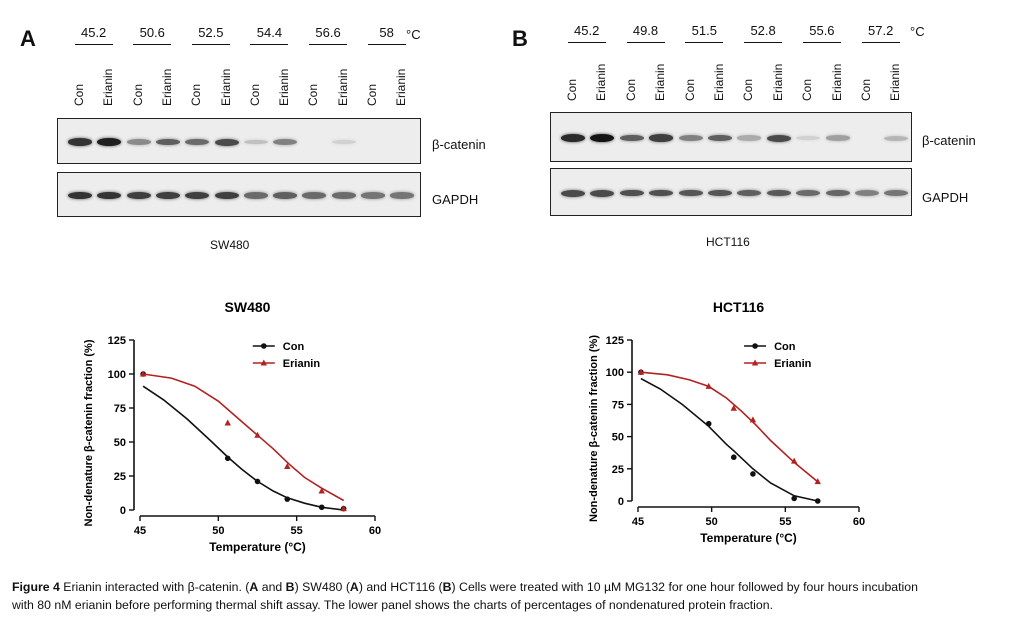  What do you see at coordinates (413, 34) in the screenshot?
I see `temp-unit-a: °C` at bounding box center [413, 34].